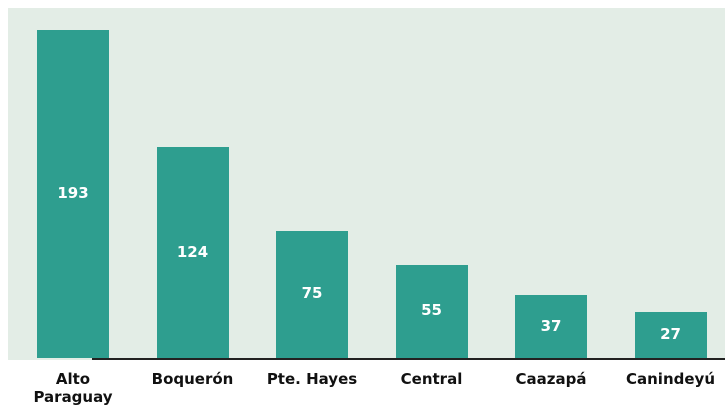 Image resolution: width=725 pixels, height=418 pixels. Describe the element at coordinates (73, 388) in the screenshot. I see `x-tick-label: Alto Paraguay` at that location.